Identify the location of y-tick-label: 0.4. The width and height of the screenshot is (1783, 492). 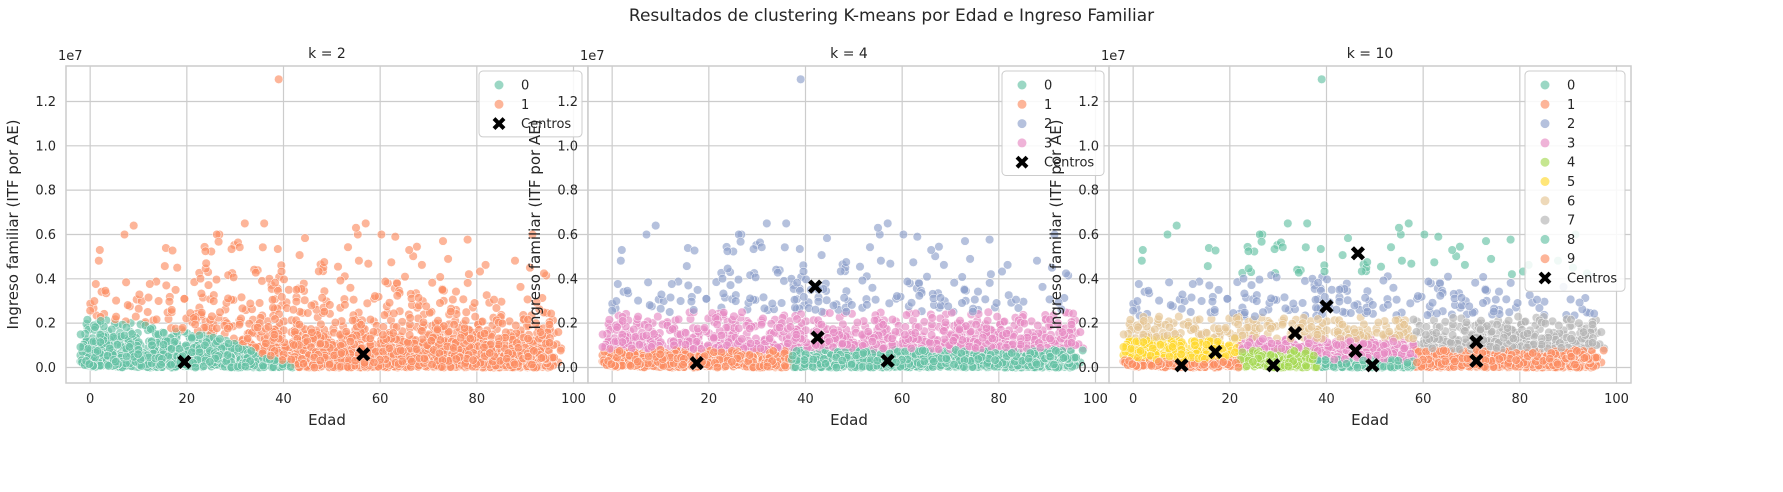
(45, 279).